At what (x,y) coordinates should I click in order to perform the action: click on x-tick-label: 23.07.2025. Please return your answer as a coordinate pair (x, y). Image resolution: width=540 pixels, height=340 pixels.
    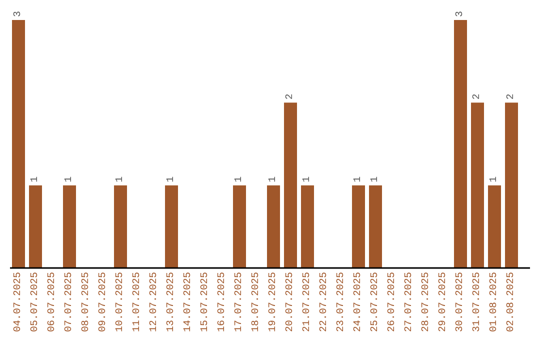
    Looking at the image, I should click on (341, 302).